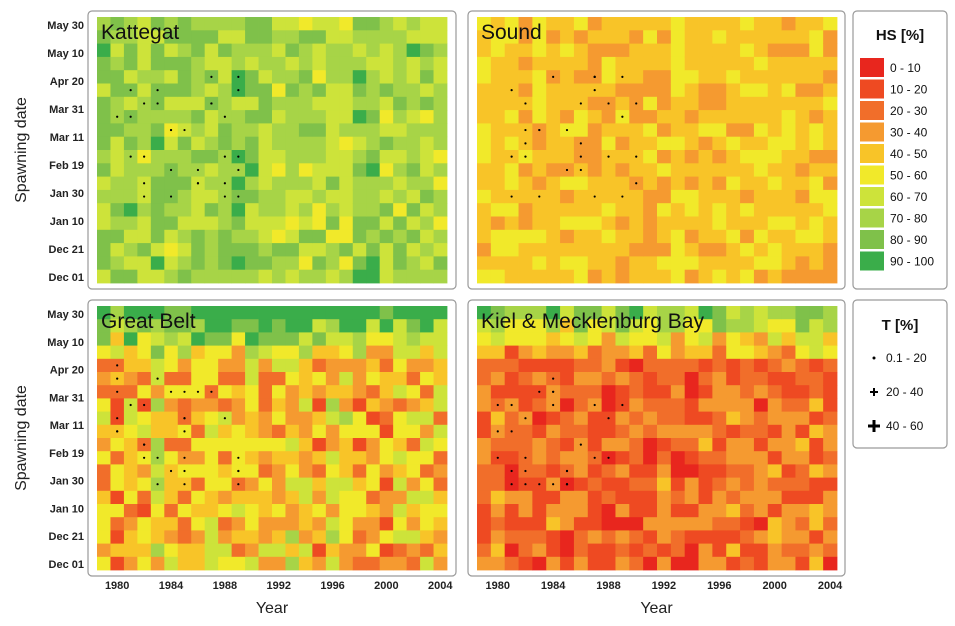 Image resolution: width=955 pixels, height=626 pixels. Describe the element at coordinates (440, 586) in the screenshot. I see `x-tick-label: 2004` at that location.